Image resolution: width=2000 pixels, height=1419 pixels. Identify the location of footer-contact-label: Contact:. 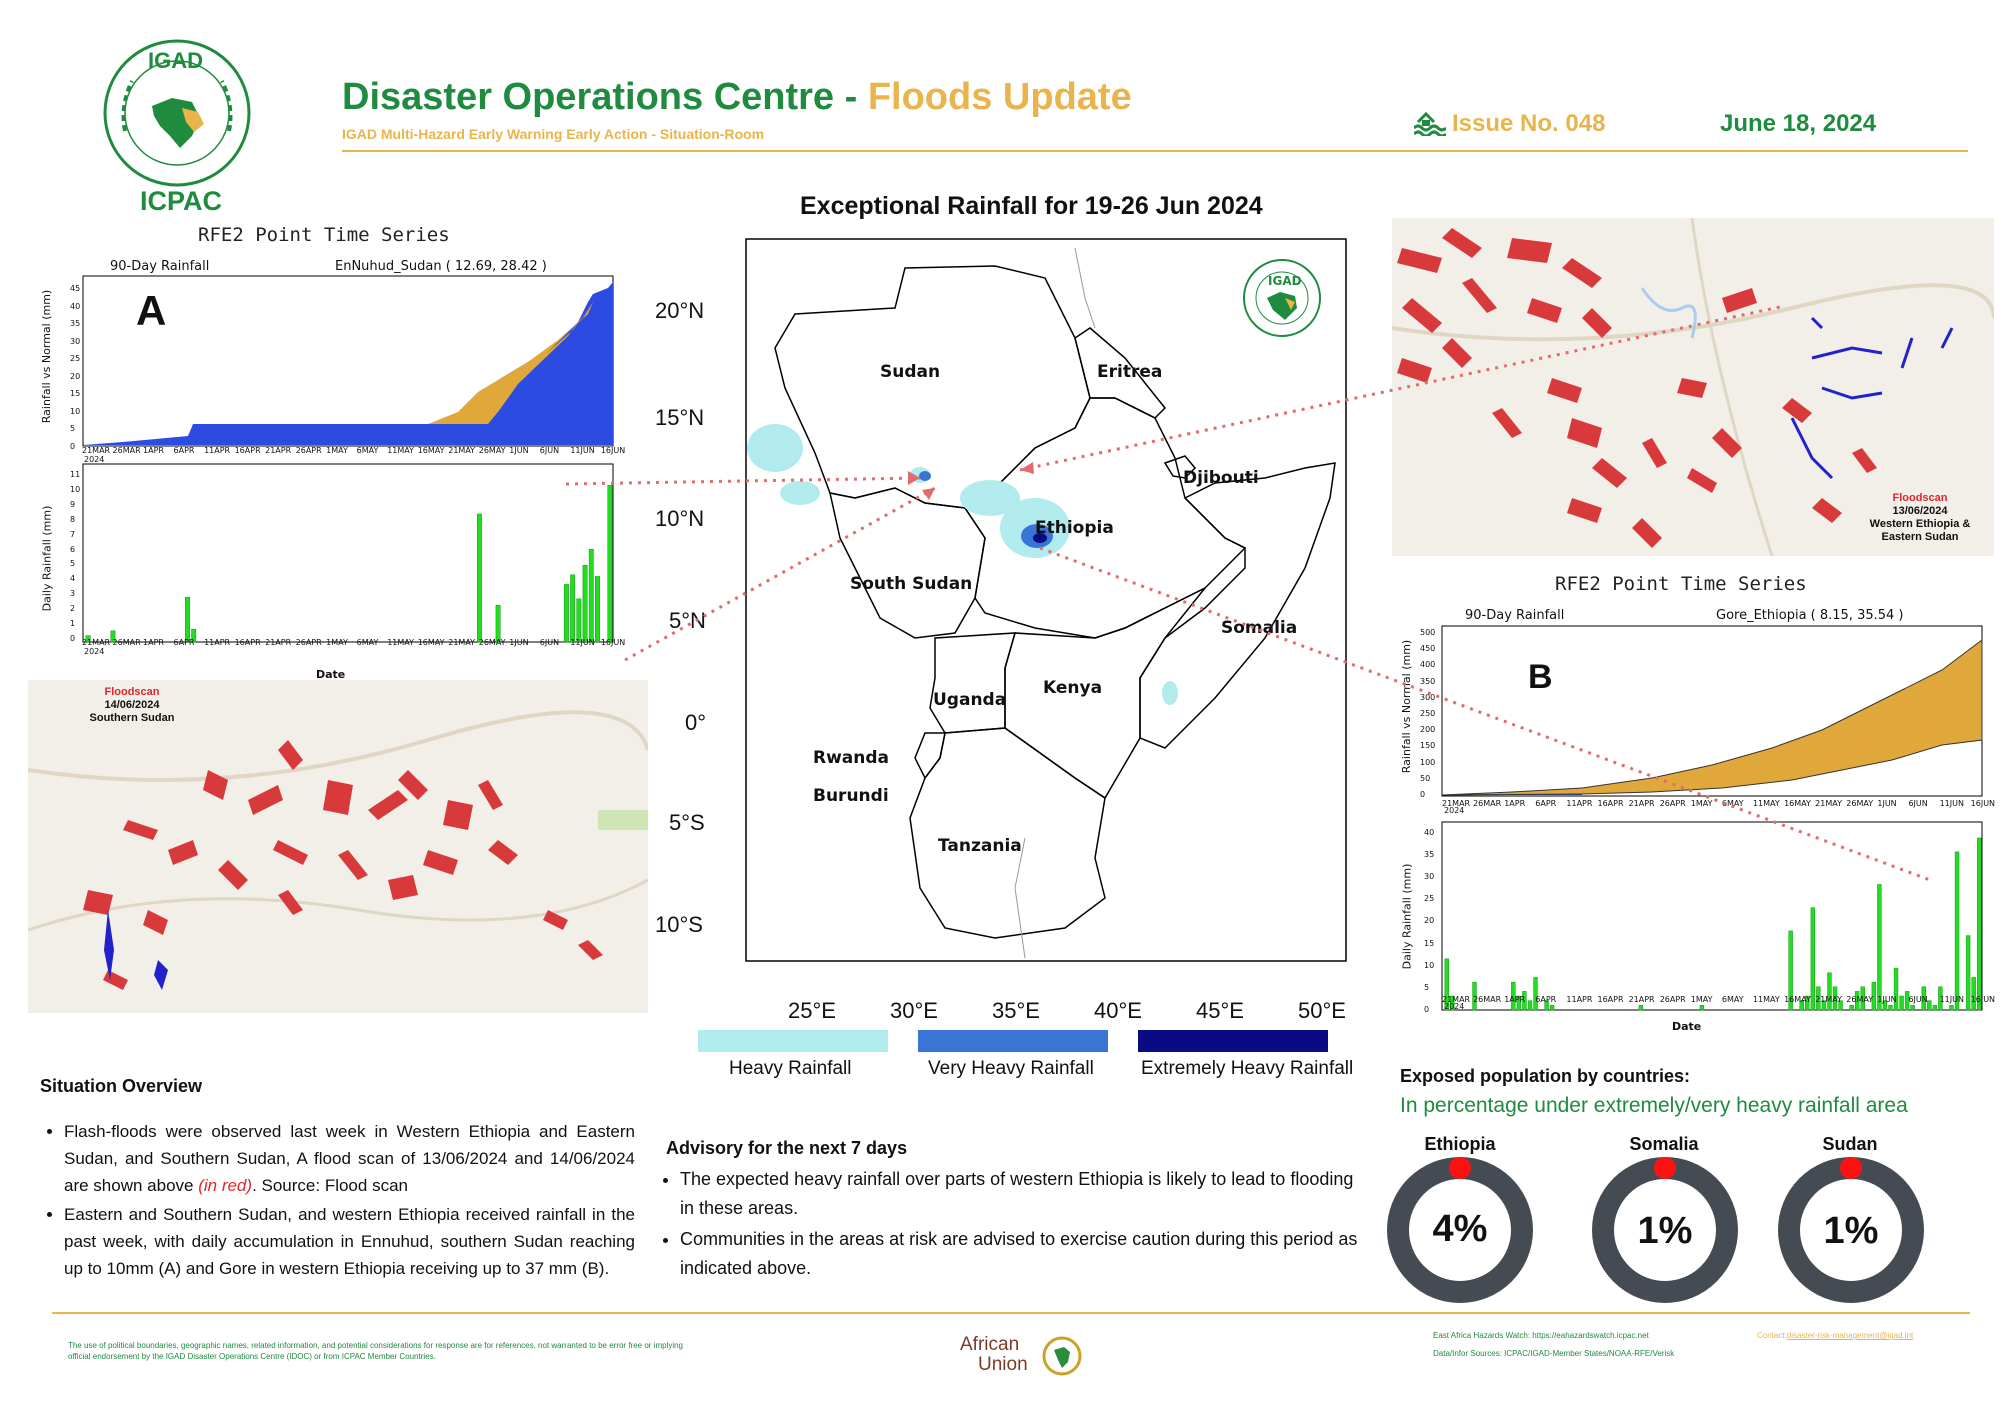
(1772, 1335).